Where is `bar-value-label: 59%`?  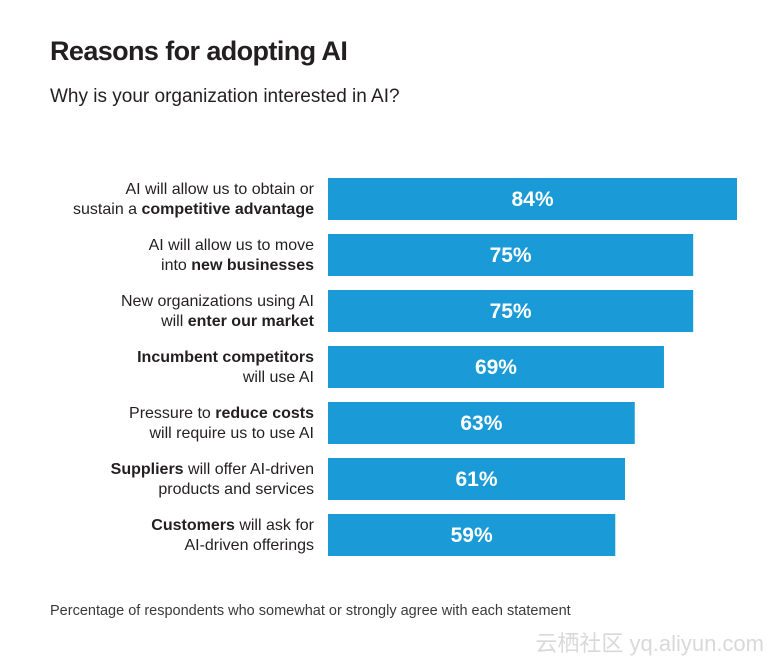
bar-value-label: 59% is located at coordinates (472, 535).